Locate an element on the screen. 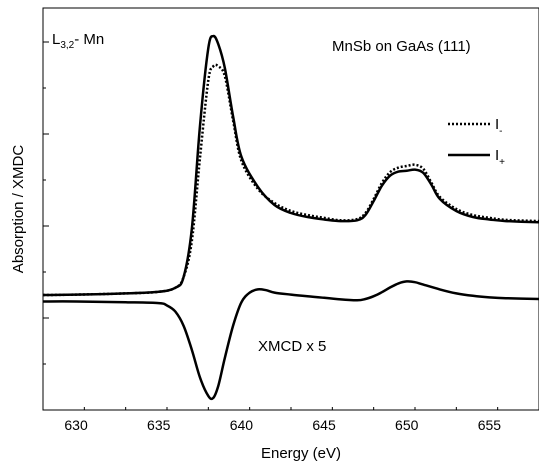 Image resolution: width=539 pixels, height=462 pixels. x-tick-label: 645 is located at coordinates (324, 425).